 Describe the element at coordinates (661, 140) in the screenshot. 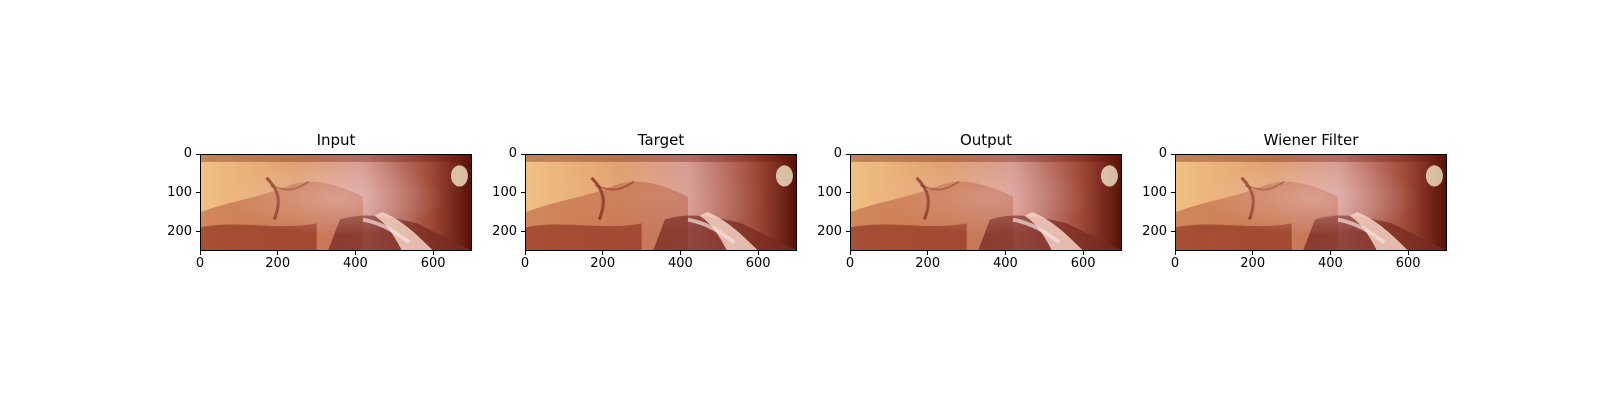

I see `panel-title: Target` at that location.